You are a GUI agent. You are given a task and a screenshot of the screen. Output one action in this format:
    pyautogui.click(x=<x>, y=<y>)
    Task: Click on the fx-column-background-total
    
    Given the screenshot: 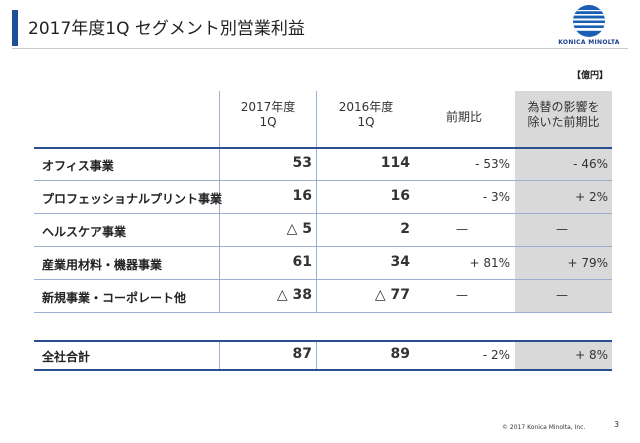 What is the action you would take?
    pyautogui.click(x=563, y=355)
    